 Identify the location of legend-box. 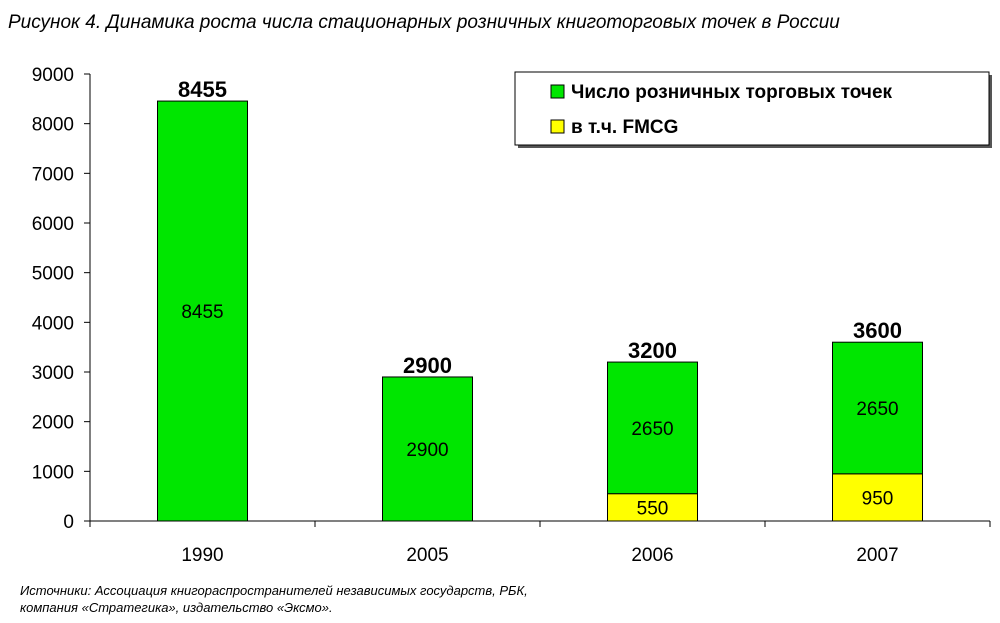
(752, 108).